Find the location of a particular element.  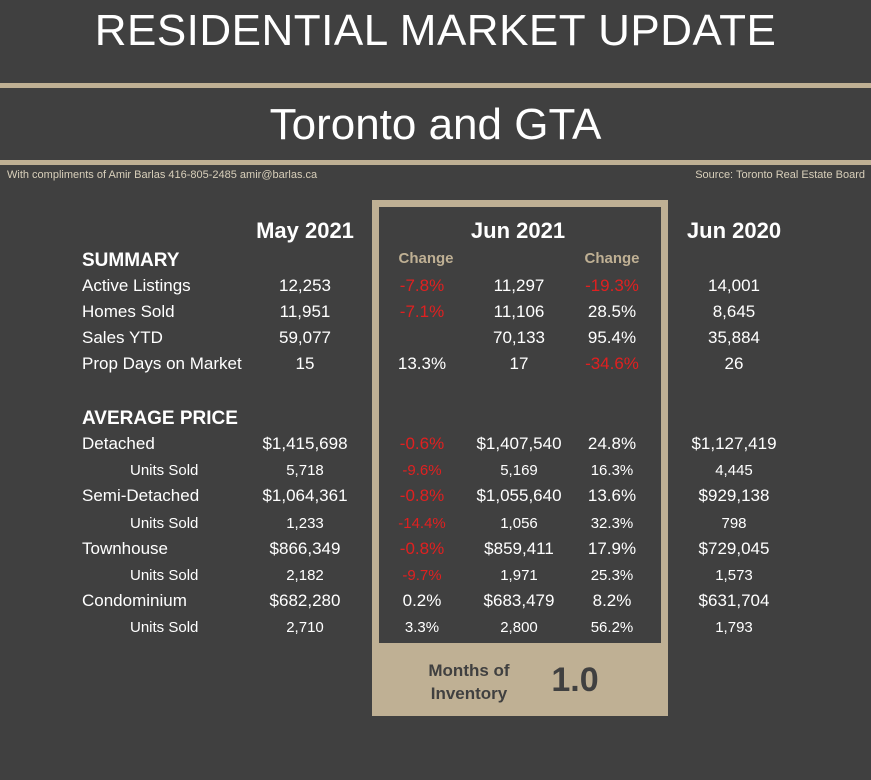

source-note: Source: Toronto Real Estate Board is located at coordinates (780, 175).